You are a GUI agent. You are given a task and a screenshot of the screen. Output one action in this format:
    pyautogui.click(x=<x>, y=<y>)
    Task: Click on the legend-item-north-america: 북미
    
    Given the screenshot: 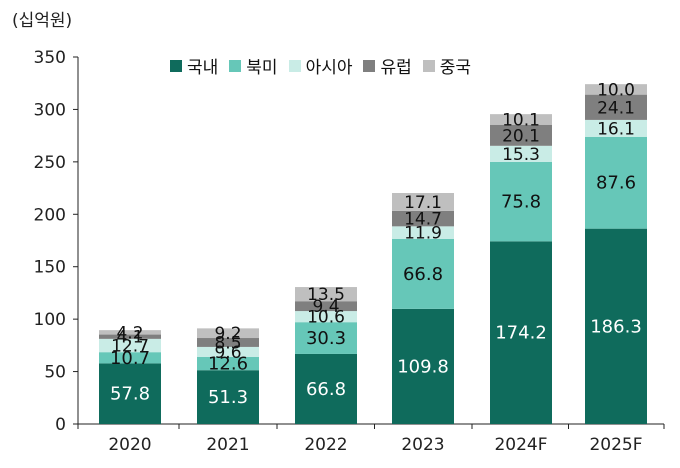 What is the action you would take?
    pyautogui.click(x=253, y=65)
    